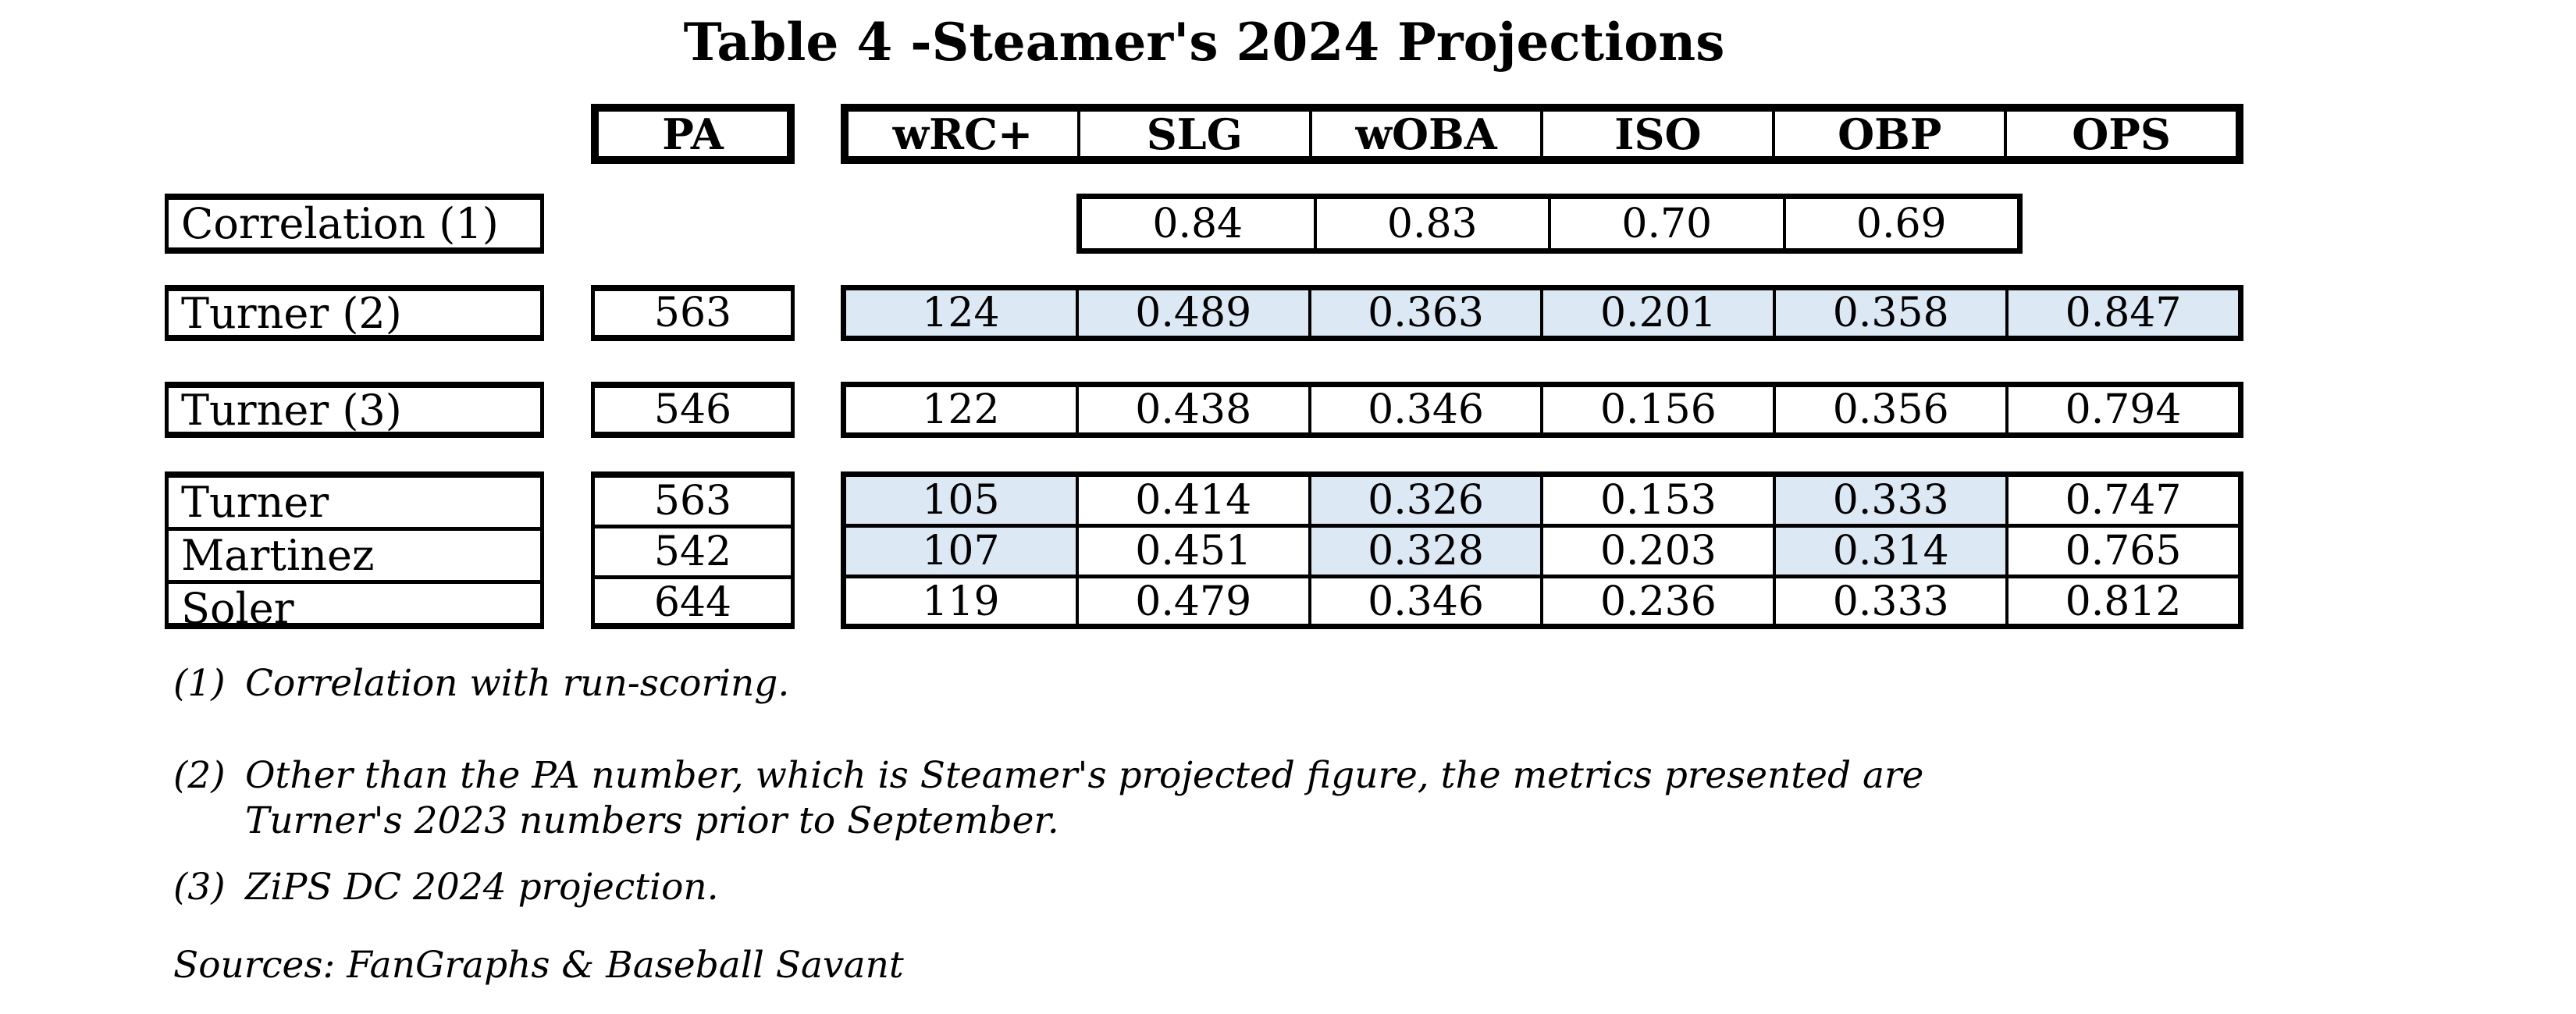 This screenshot has height=1014, width=2576. Describe the element at coordinates (199, 887) in the screenshot. I see `footnote-3-marker: (3)` at that location.